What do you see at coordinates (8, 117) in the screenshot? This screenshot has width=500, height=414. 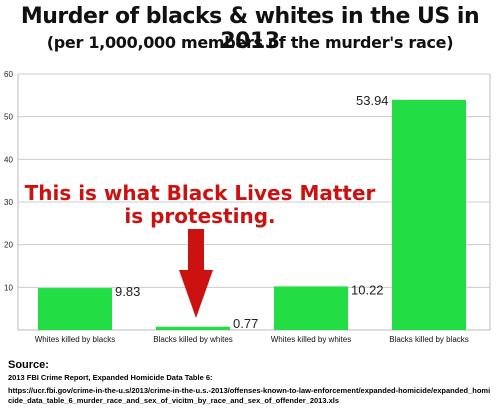 I see `y-tick-label: 50` at bounding box center [8, 117].